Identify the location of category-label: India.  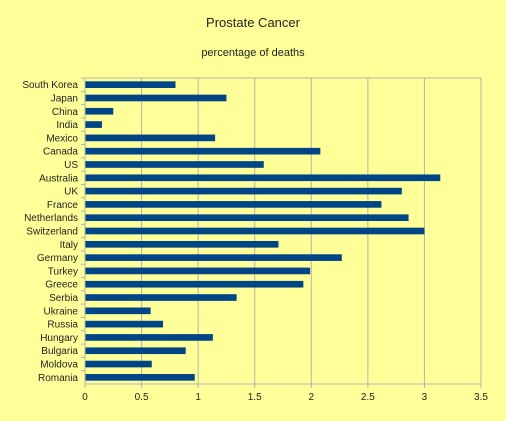
(67, 125).